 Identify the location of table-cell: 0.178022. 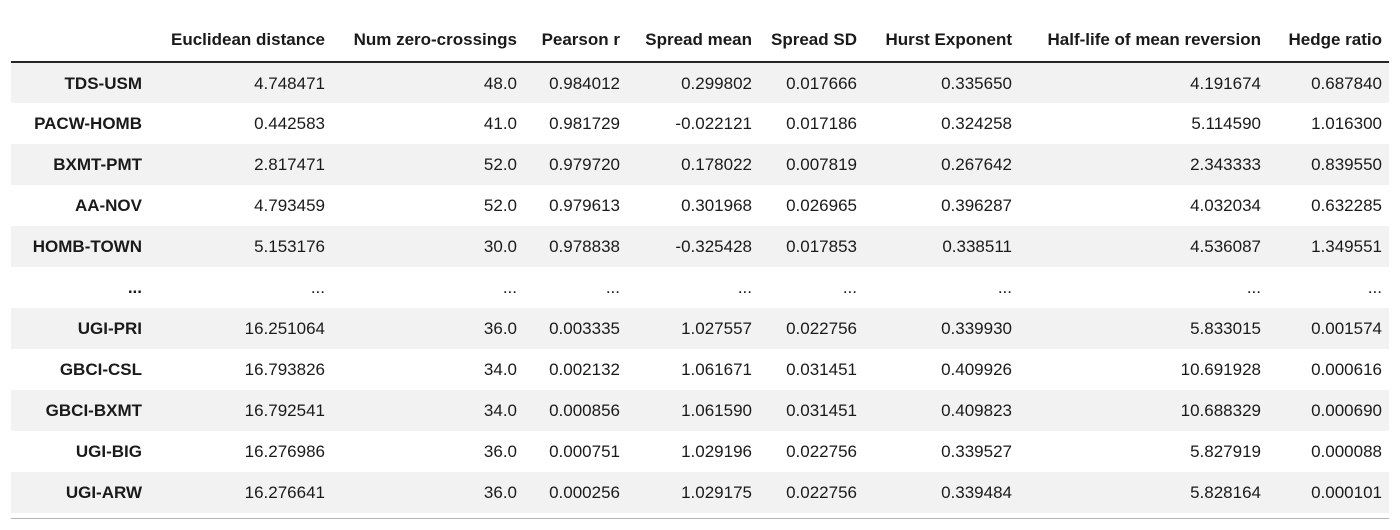
(716, 164).